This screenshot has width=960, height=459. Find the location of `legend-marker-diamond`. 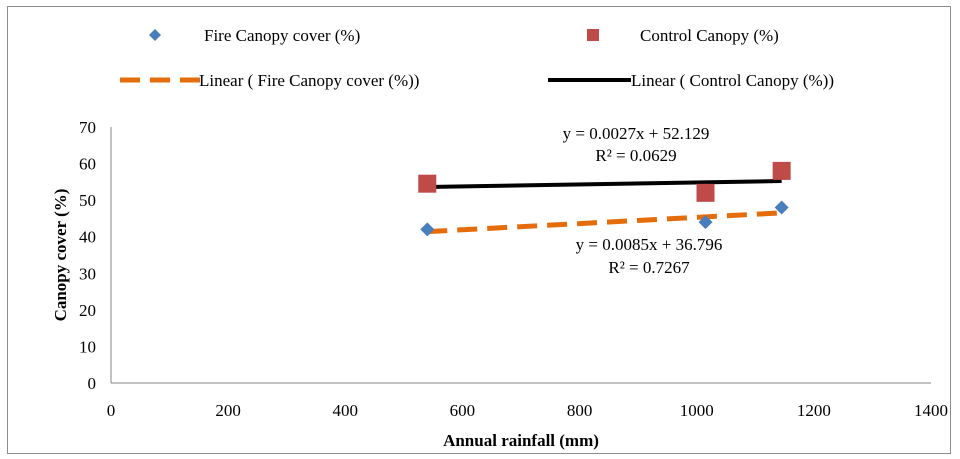

legend-marker-diamond is located at coordinates (155, 35).